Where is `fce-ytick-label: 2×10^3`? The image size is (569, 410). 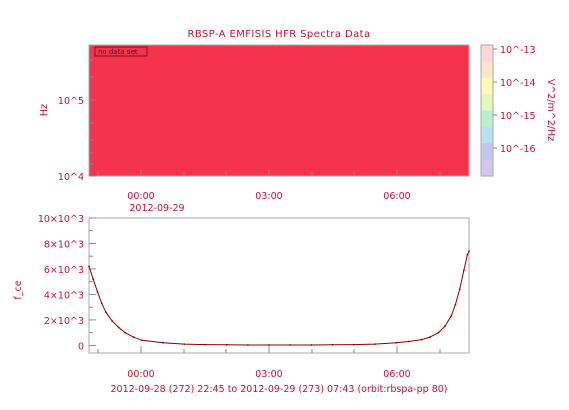
fce-ytick-label: 2×10^3 is located at coordinates (64, 321).